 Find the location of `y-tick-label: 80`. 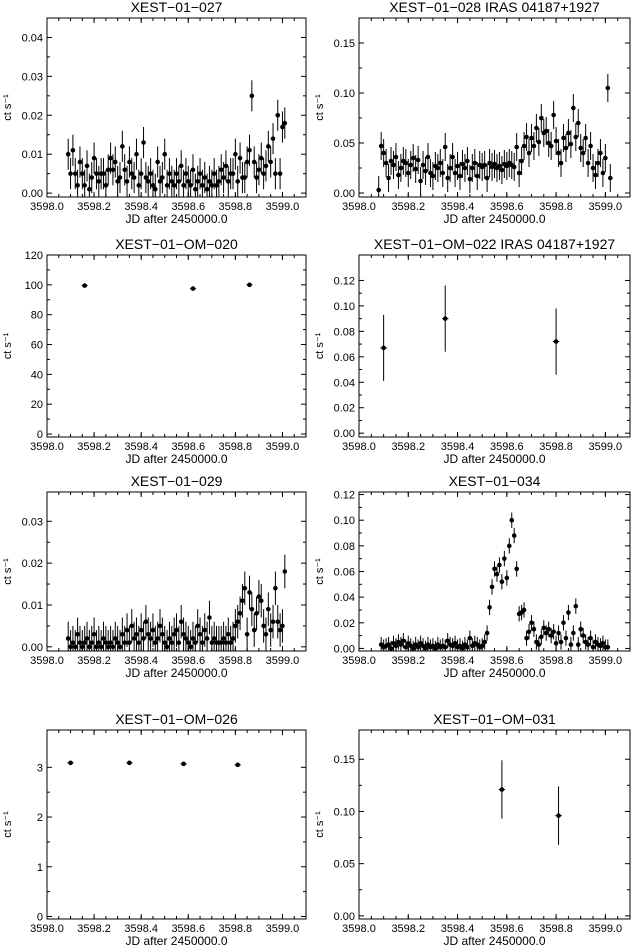

y-tick-label: 80 is located at coordinates (37, 316).